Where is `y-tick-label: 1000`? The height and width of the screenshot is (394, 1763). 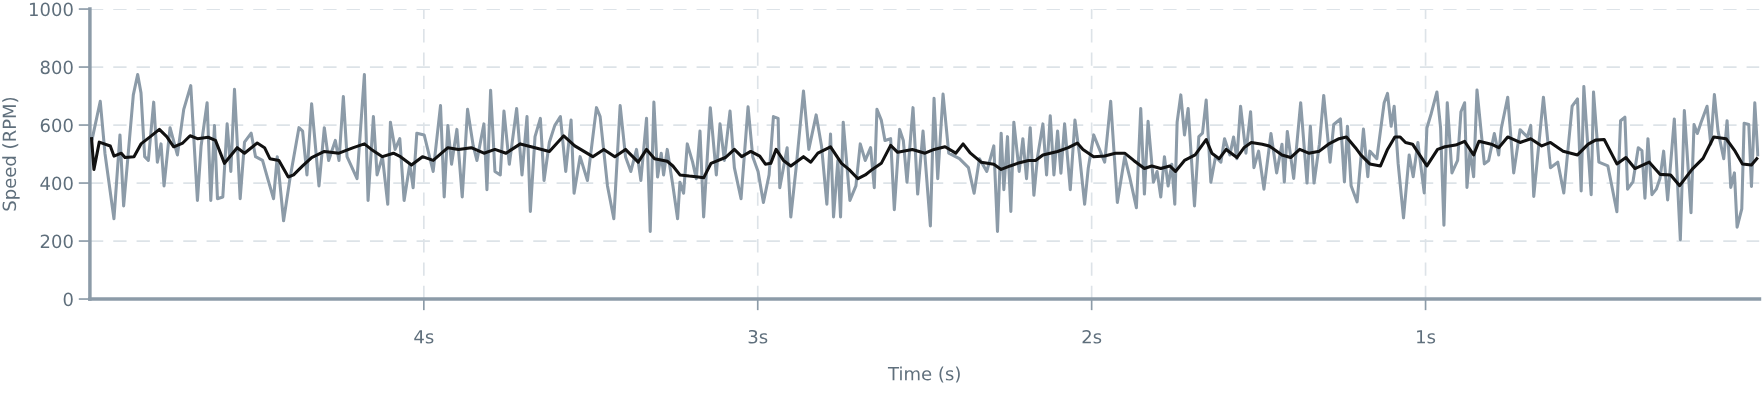 y-tick-label: 1000 is located at coordinates (51, 9).